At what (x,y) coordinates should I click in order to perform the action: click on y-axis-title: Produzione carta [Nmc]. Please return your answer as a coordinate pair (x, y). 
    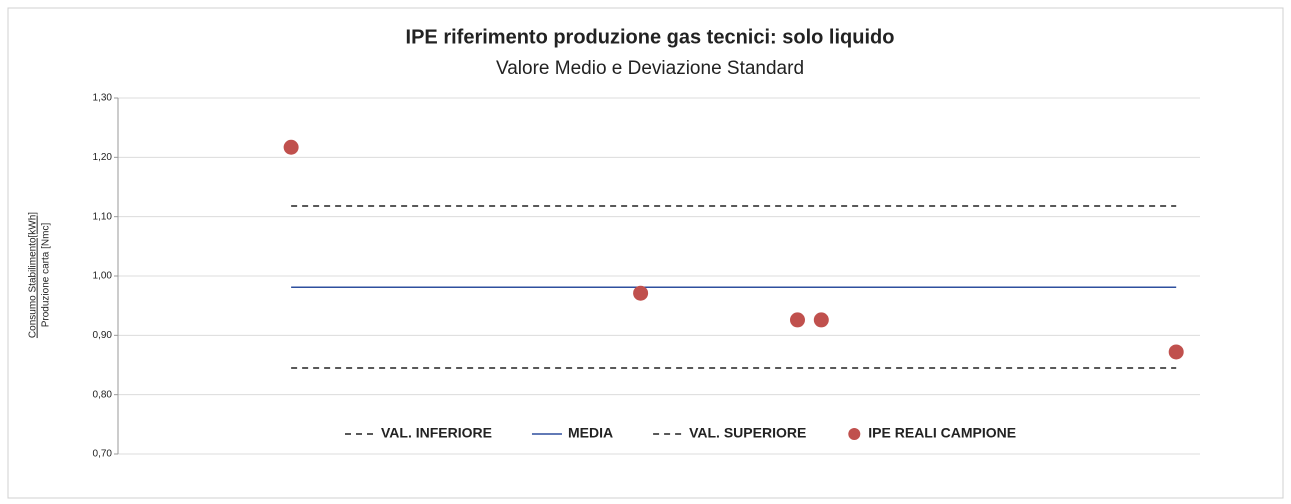
    Looking at the image, I should click on (46, 275).